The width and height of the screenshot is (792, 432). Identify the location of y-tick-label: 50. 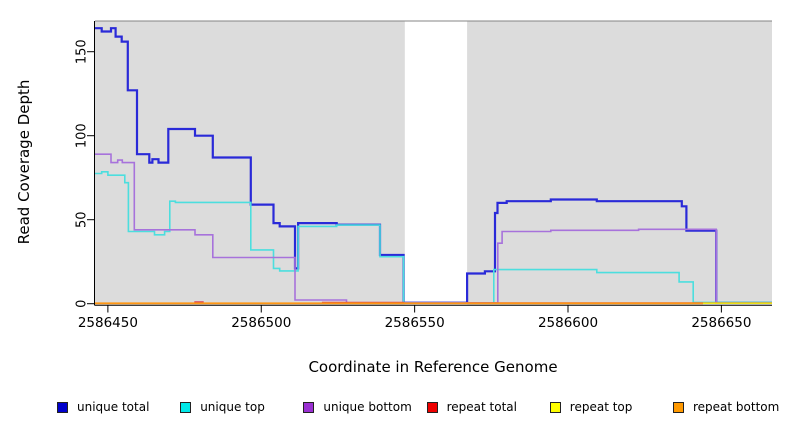
(82, 219).